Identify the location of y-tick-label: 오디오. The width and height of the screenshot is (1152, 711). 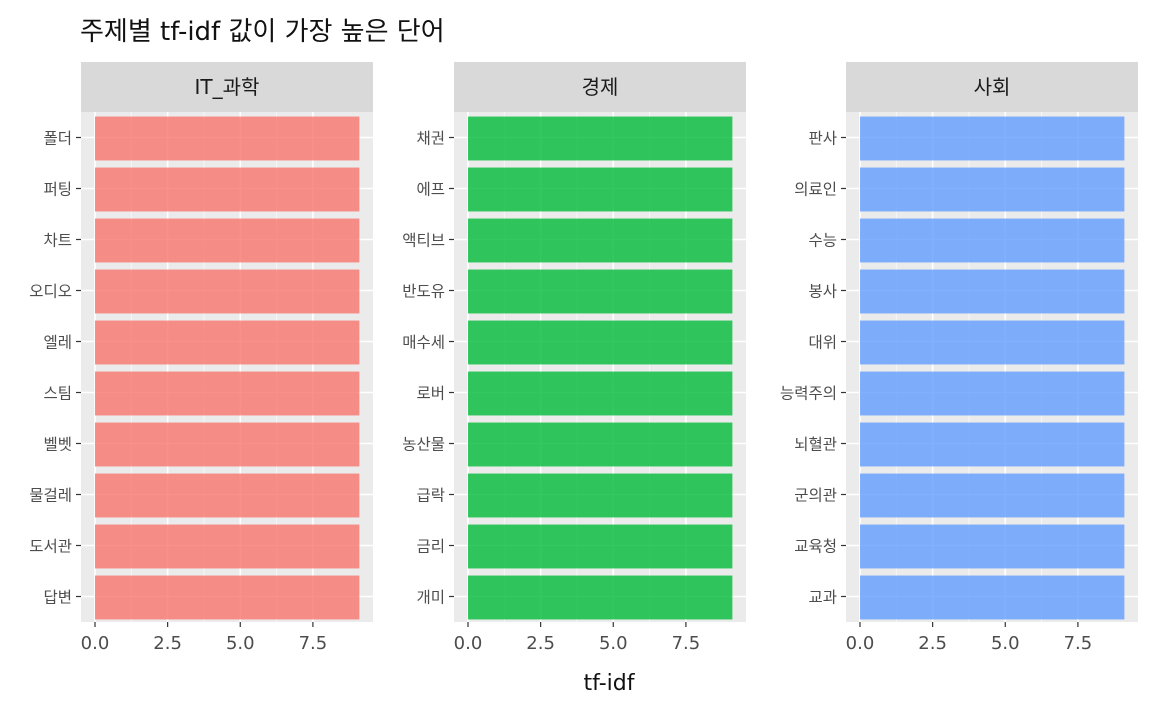
(50, 292).